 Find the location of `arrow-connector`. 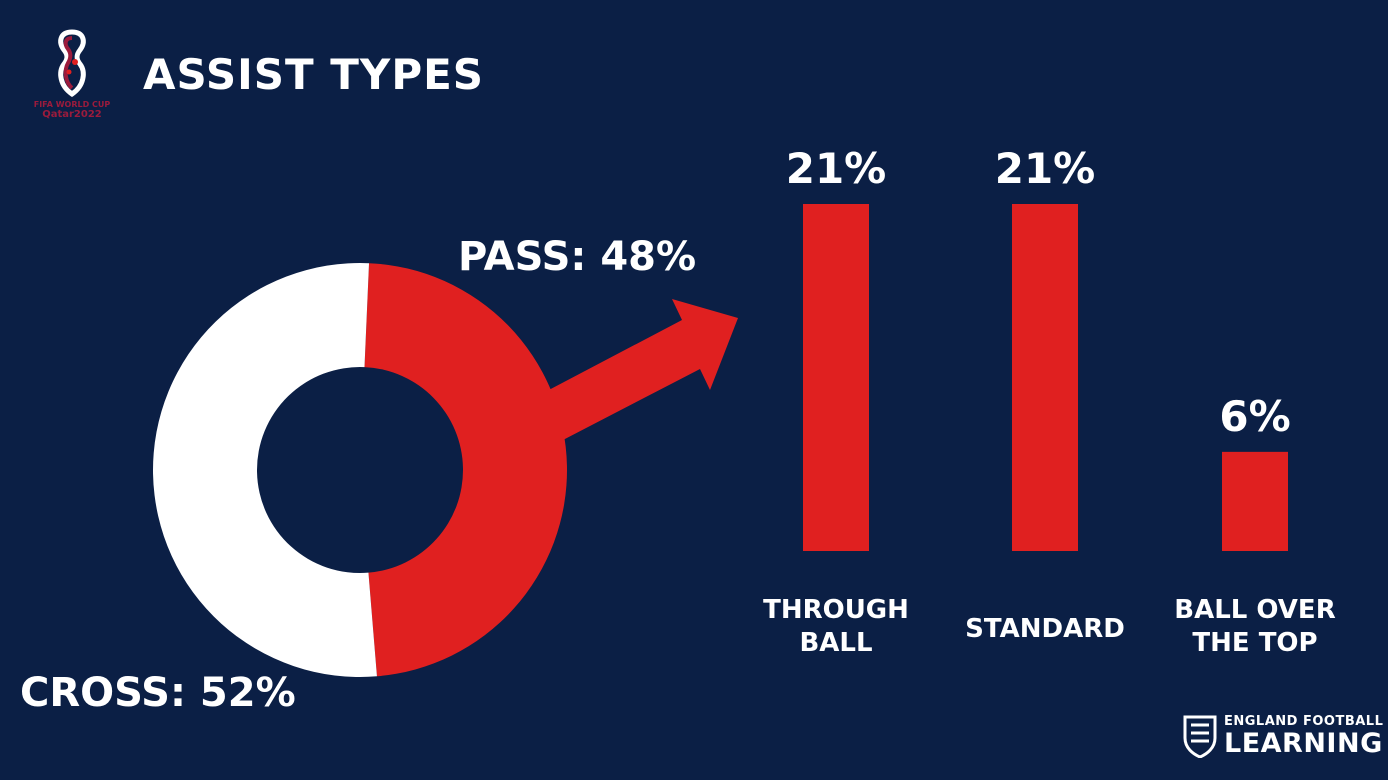

arrow-connector is located at coordinates (641, 369).